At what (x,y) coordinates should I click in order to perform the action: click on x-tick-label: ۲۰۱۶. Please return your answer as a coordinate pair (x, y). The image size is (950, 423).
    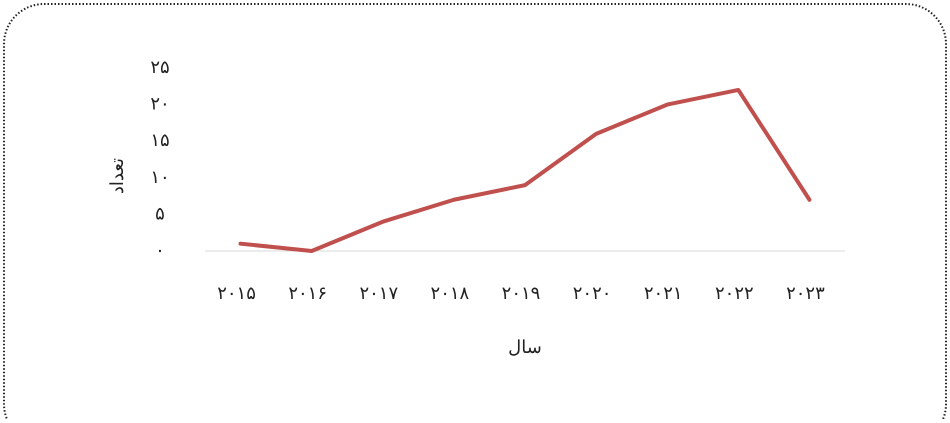
    Looking at the image, I should click on (307, 293).